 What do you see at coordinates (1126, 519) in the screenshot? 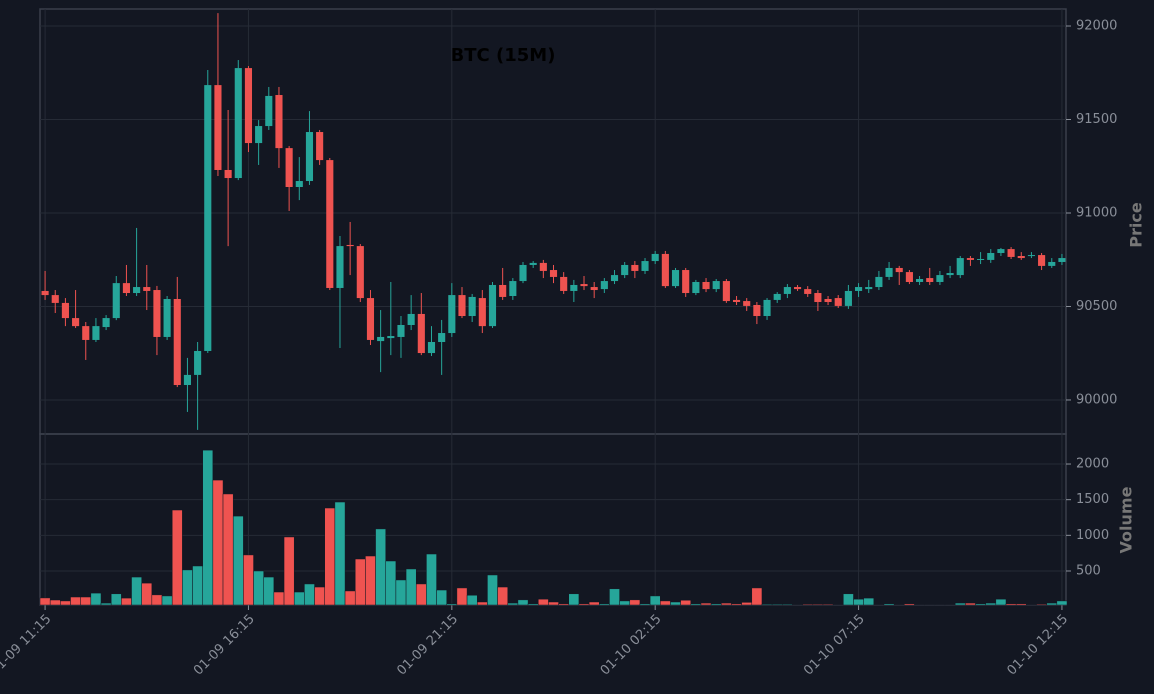
I see `volume-axis-label: Volume` at bounding box center [1126, 519].